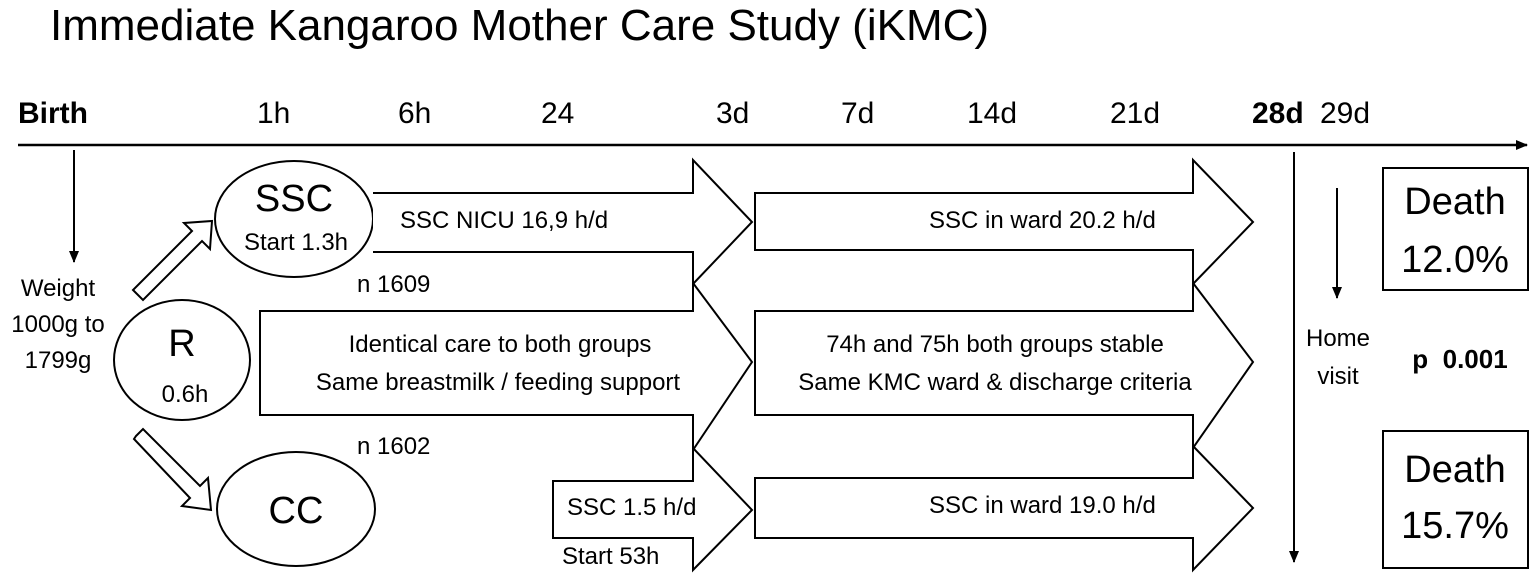  Describe the element at coordinates (995, 344) in the screenshot. I see `stable-line1: 74h and 75h both groups stable` at that location.